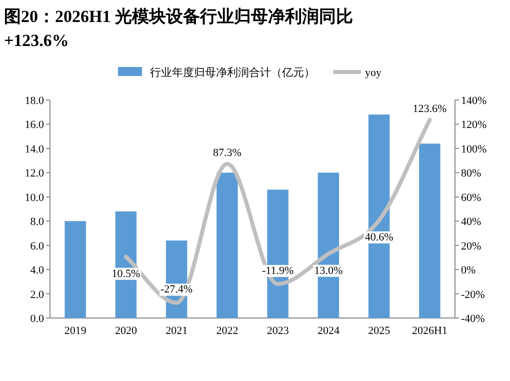 The image size is (510, 381). What do you see at coordinates (278, 331) in the screenshot?
I see `x-tick-label: 2023` at bounding box center [278, 331].